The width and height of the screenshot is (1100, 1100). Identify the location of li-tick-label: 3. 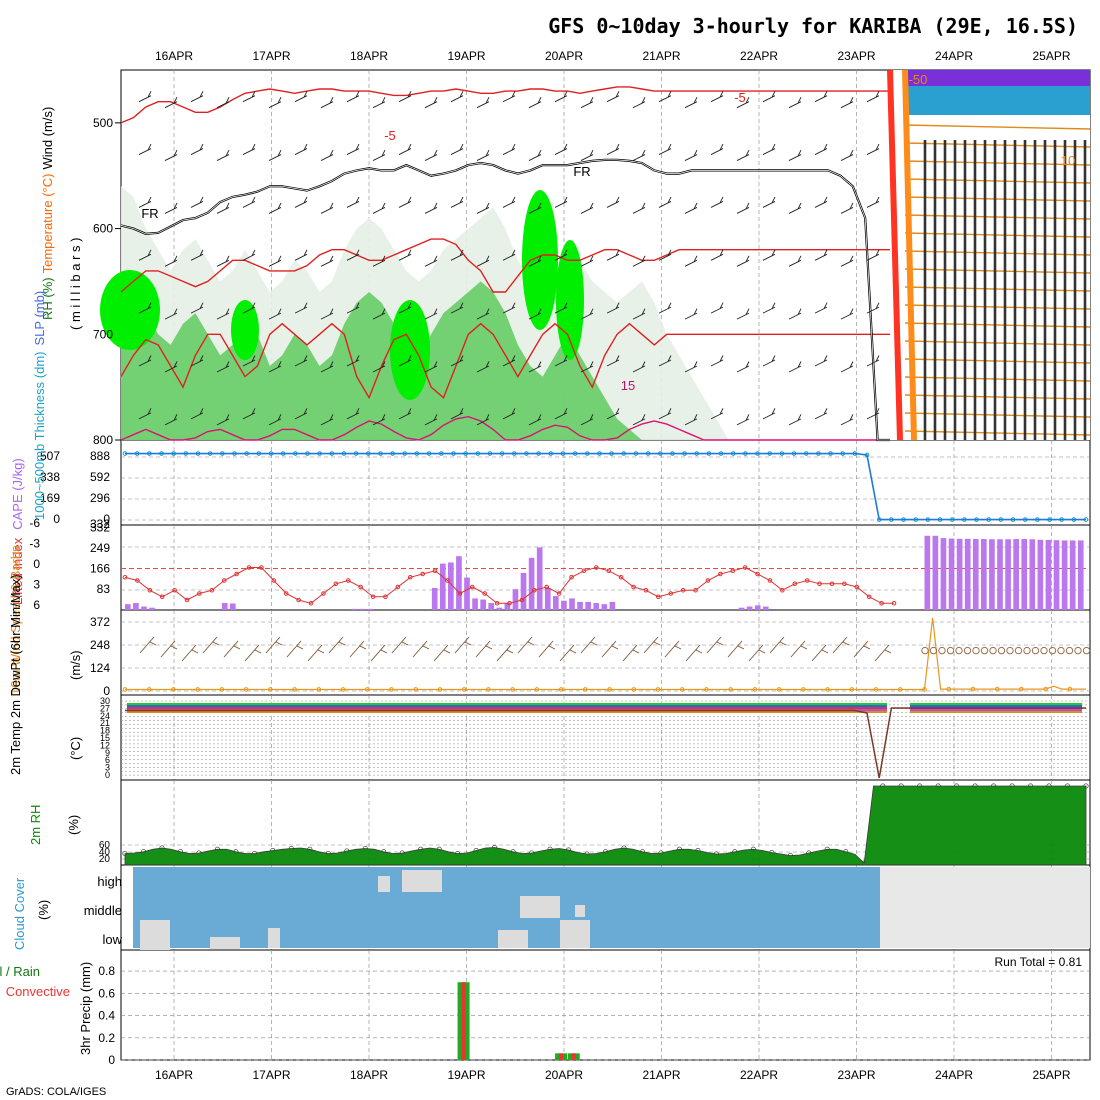
(36, 585).